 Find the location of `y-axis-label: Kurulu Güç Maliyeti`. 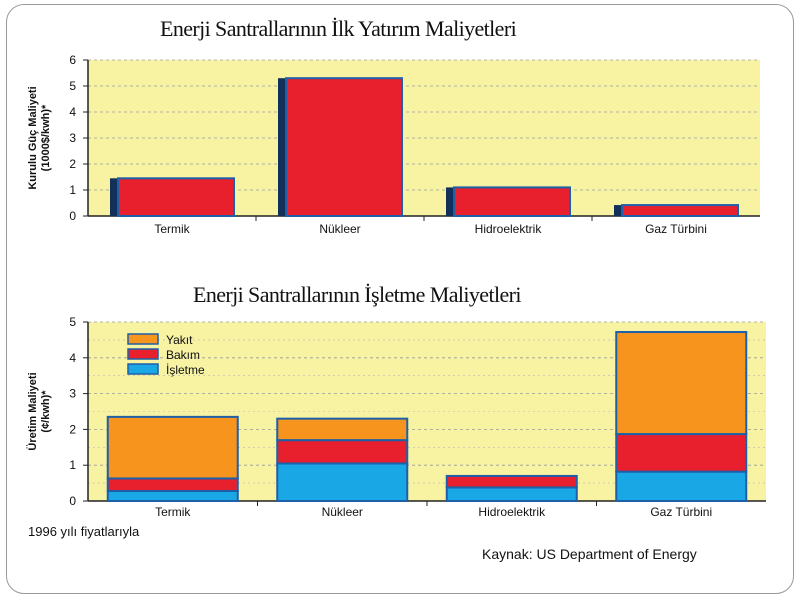

y-axis-label: Kurulu Güç Maliyeti is located at coordinates (33, 137).